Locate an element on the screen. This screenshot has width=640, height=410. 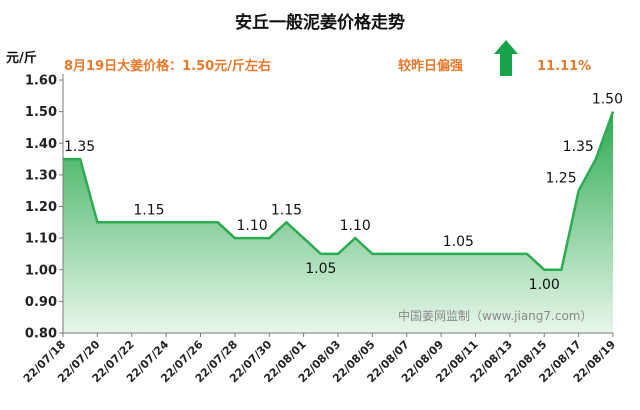
y-tick-label: 1.50 is located at coordinates (41, 112).